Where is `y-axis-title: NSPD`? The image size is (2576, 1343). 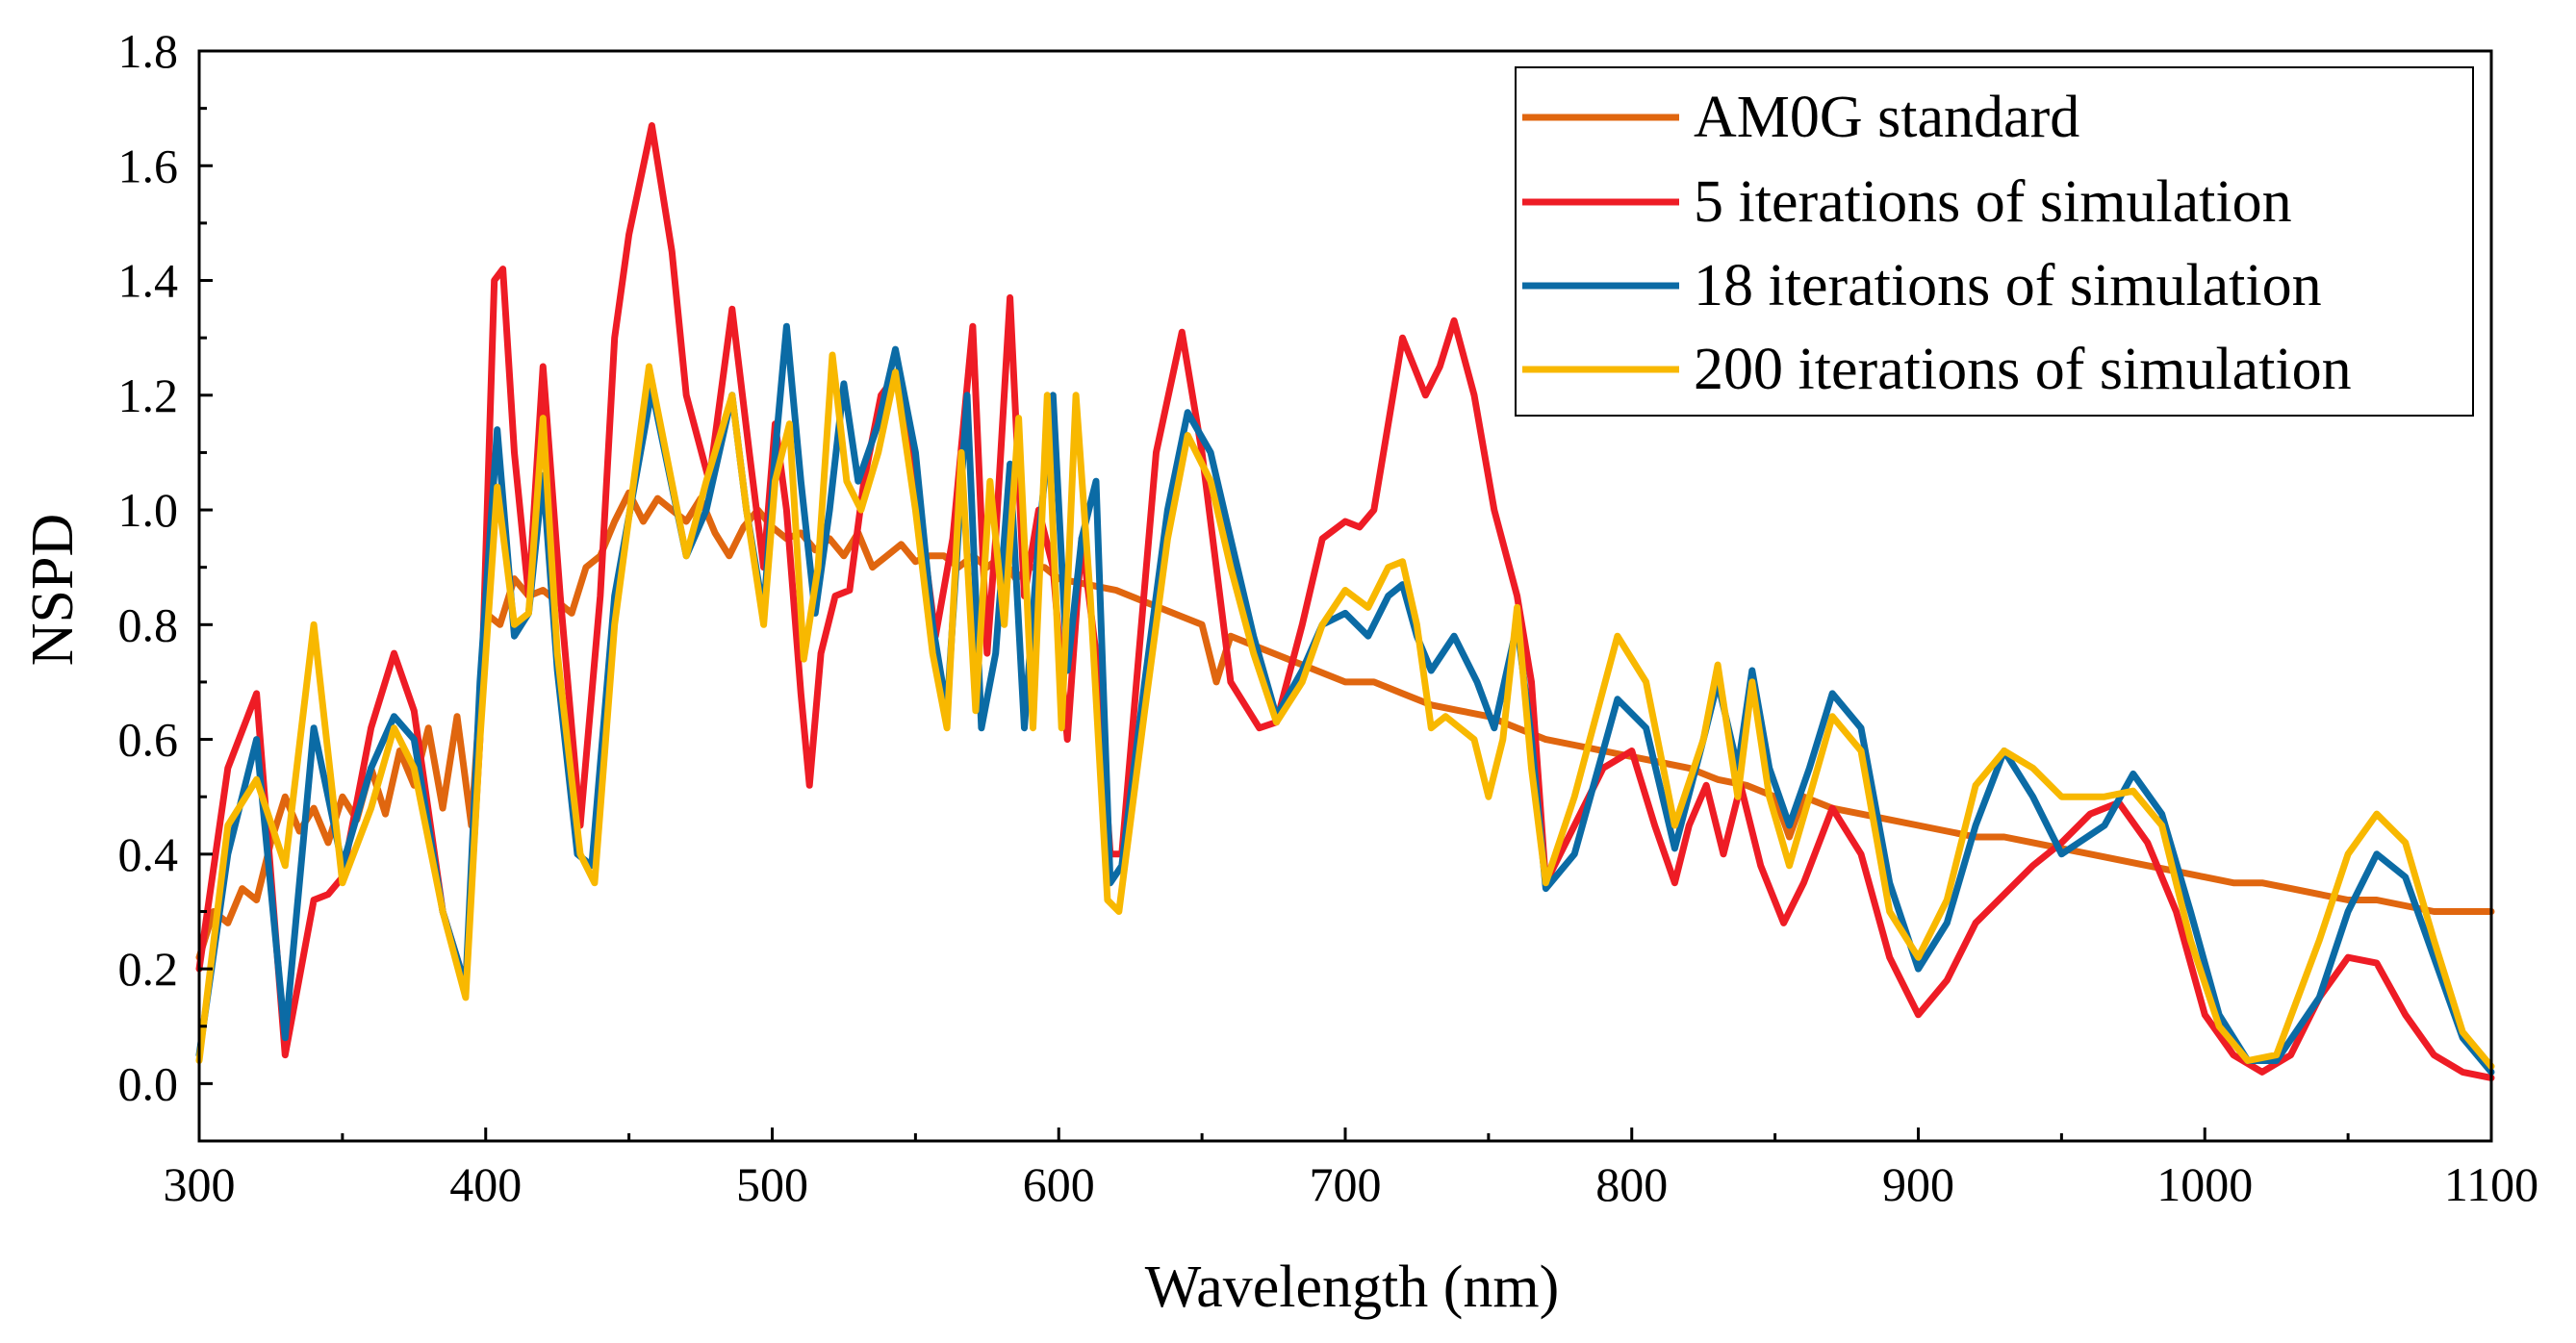
y-axis-title: NSPD is located at coordinates (53, 590).